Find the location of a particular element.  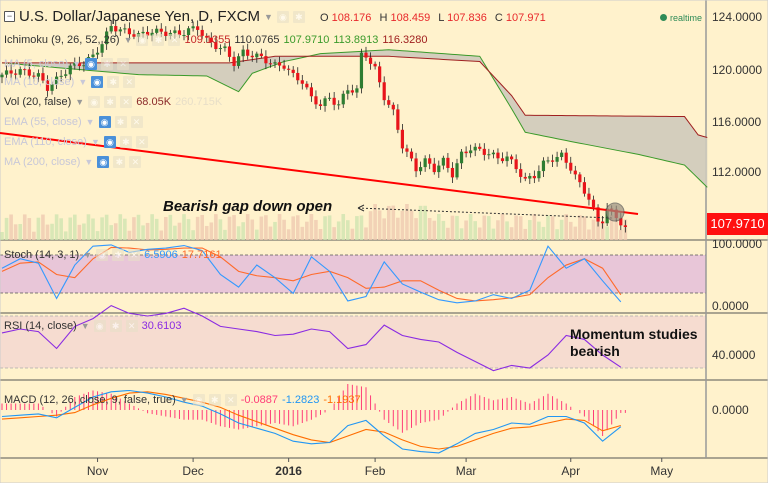

time-axis-label: Feb is located at coordinates (375, 471).